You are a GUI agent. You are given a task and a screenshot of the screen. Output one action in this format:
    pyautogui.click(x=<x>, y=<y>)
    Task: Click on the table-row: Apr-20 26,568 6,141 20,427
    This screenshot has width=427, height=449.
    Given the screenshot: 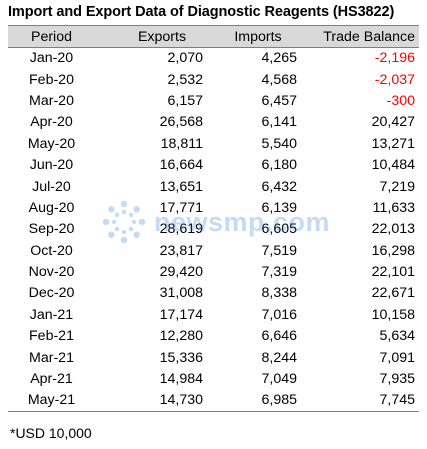 What is the action you would take?
    pyautogui.click(x=213, y=122)
    